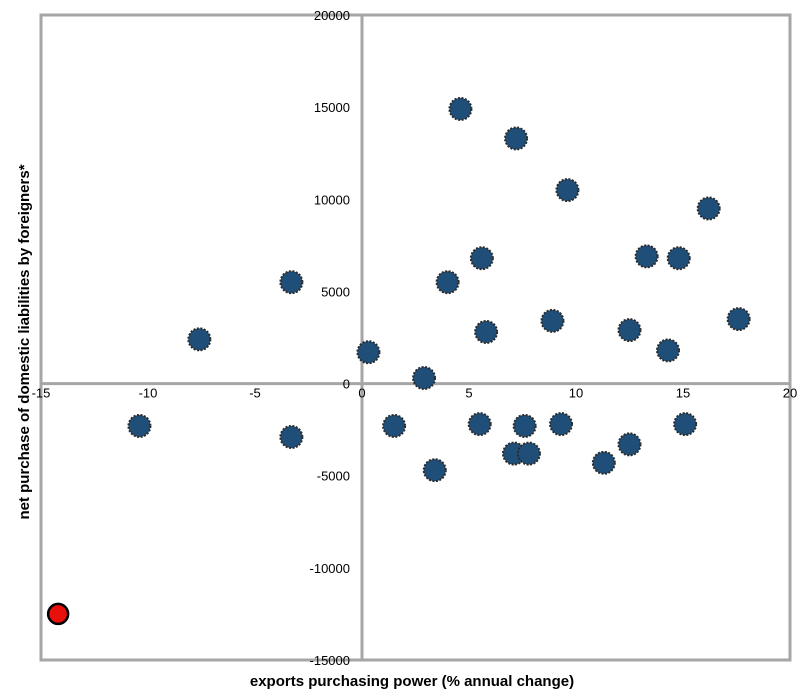 The width and height of the screenshot is (797, 695). What do you see at coordinates (58, 614) in the screenshot?
I see `highlight-point` at bounding box center [58, 614].